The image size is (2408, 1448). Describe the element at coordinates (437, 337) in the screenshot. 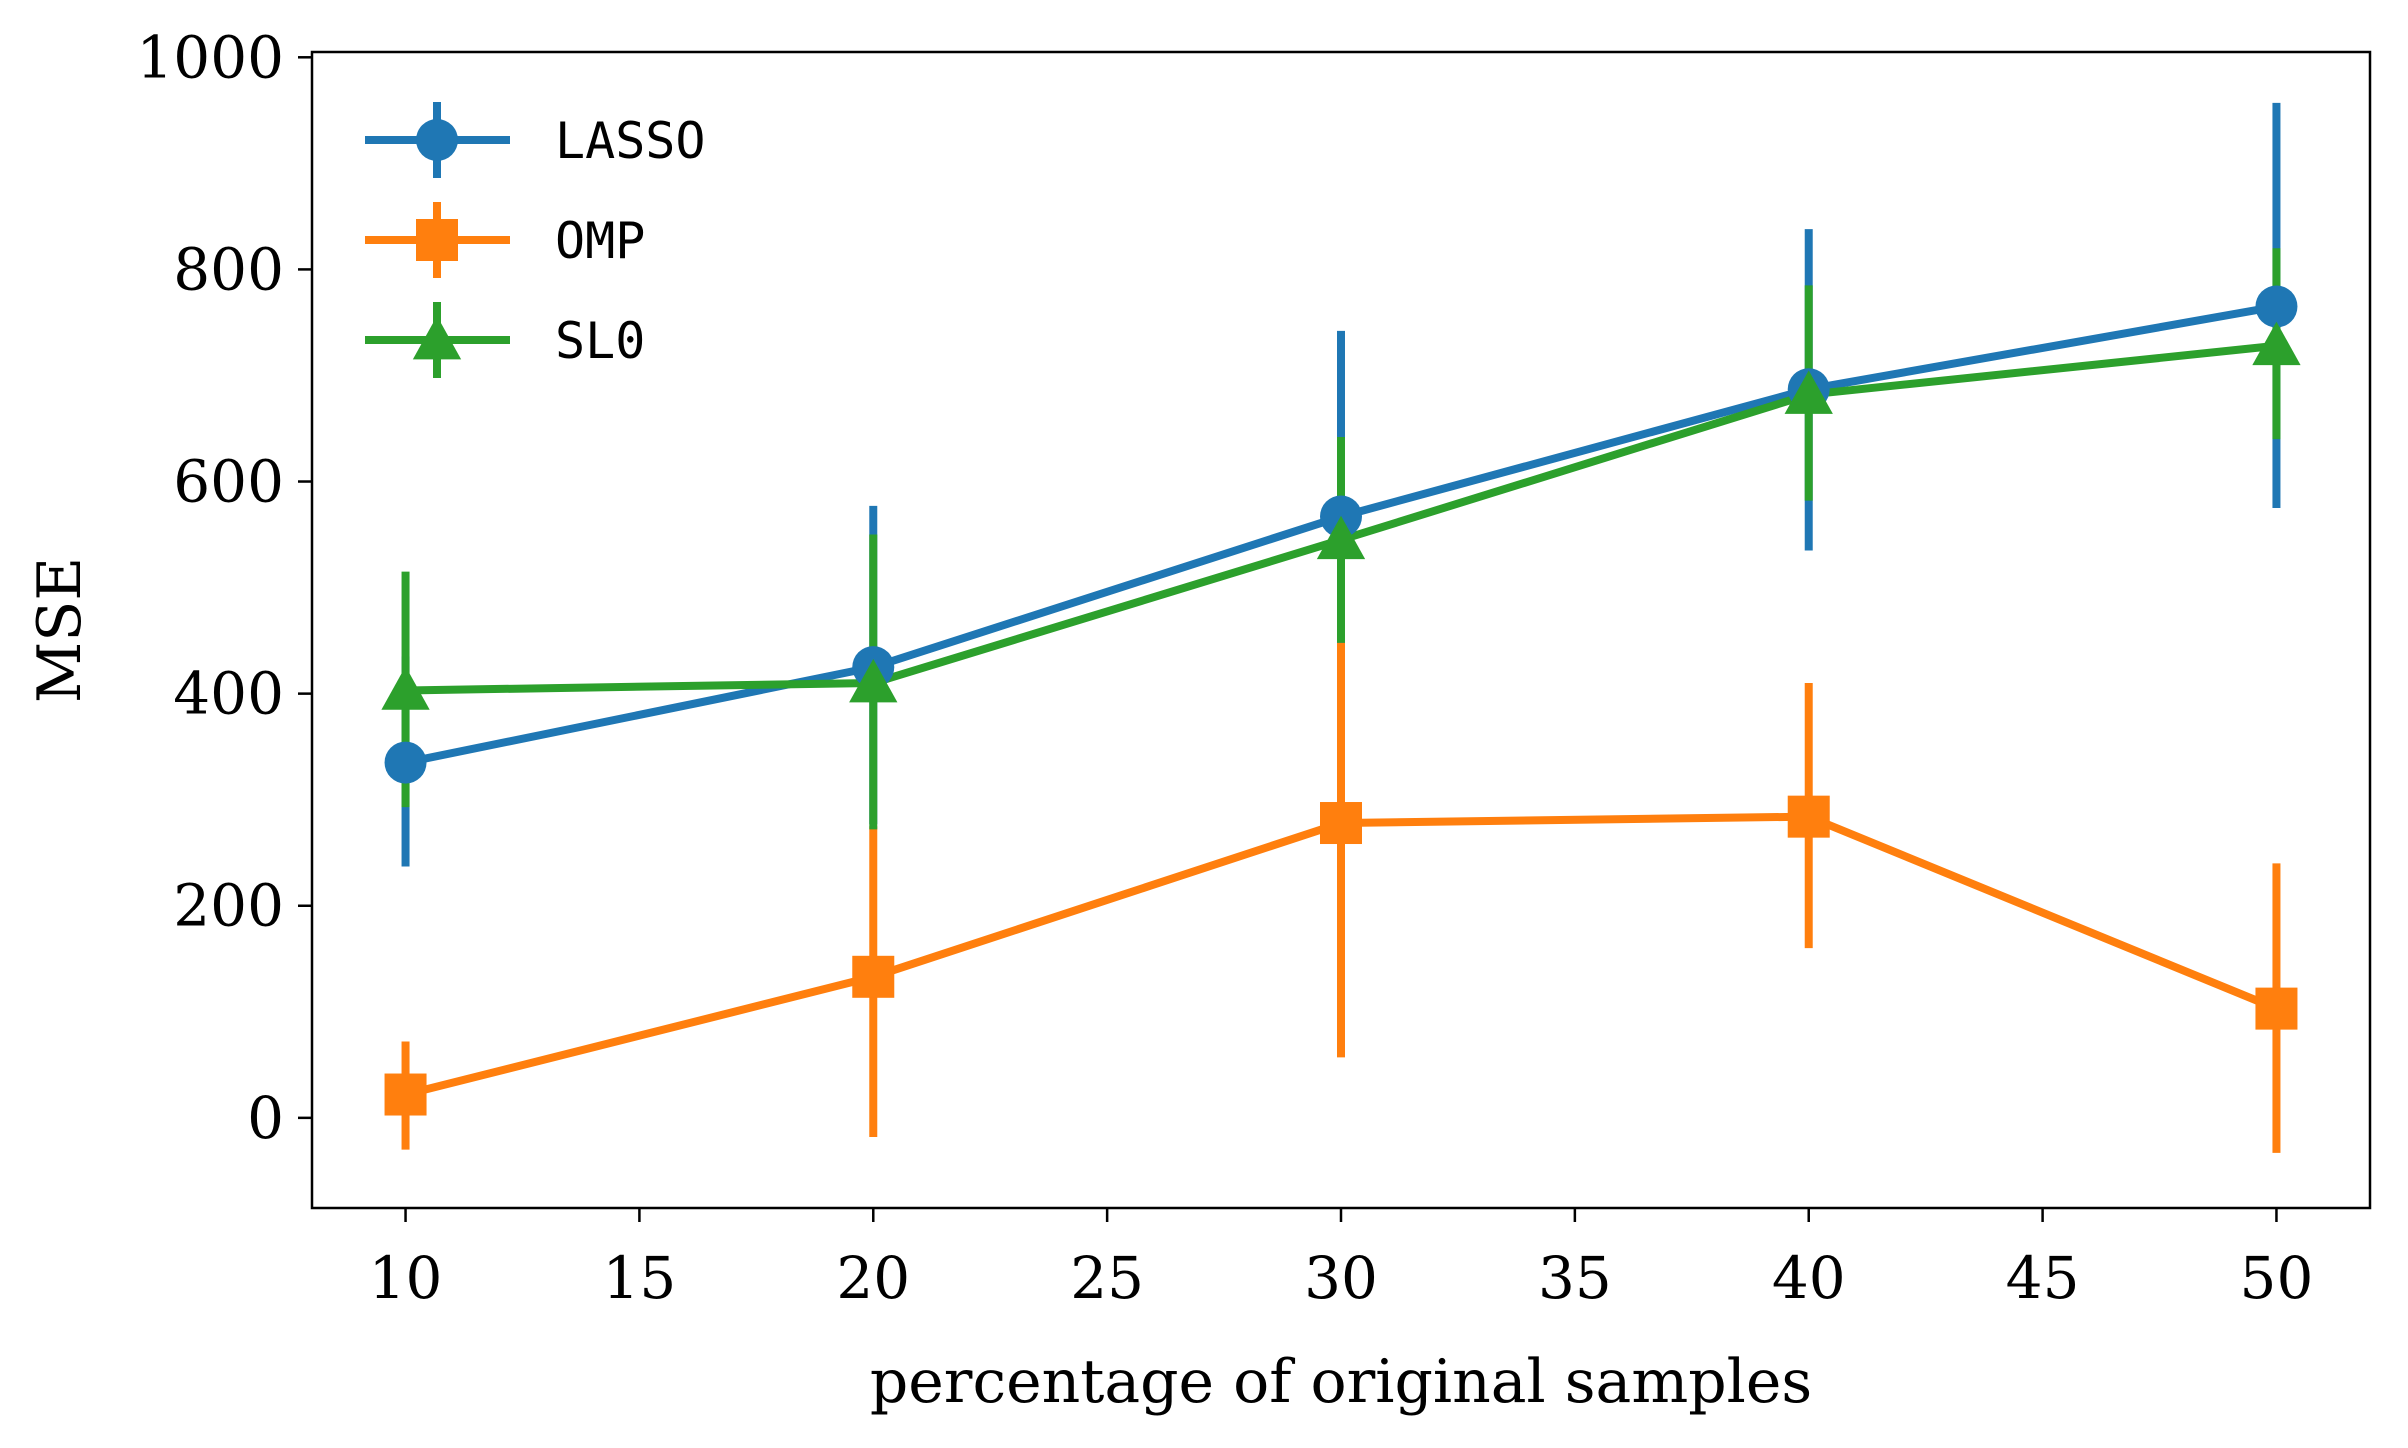

I see `legend-marker-sl0` at that location.